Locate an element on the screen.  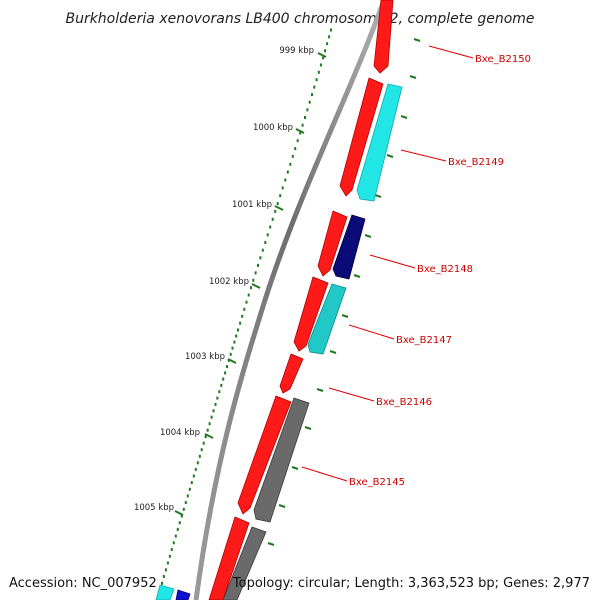
gene-feature-bxe-b2149 is located at coordinates (379, 142).